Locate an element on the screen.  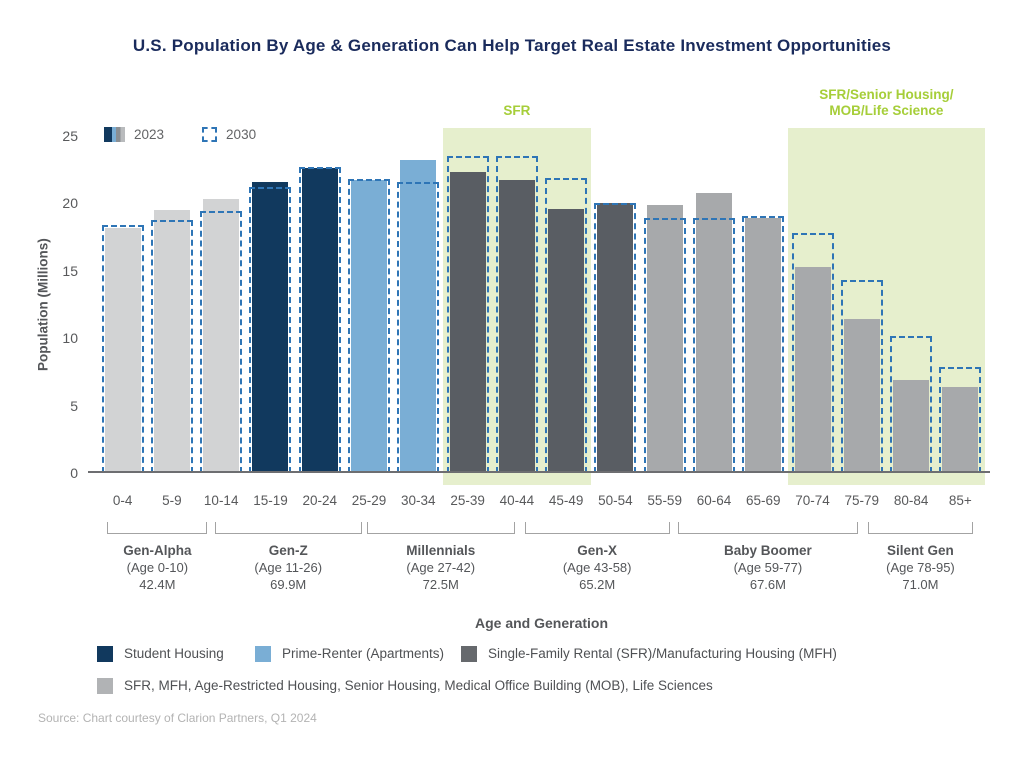
generation-population: 69.9M is located at coordinates (288, 584).